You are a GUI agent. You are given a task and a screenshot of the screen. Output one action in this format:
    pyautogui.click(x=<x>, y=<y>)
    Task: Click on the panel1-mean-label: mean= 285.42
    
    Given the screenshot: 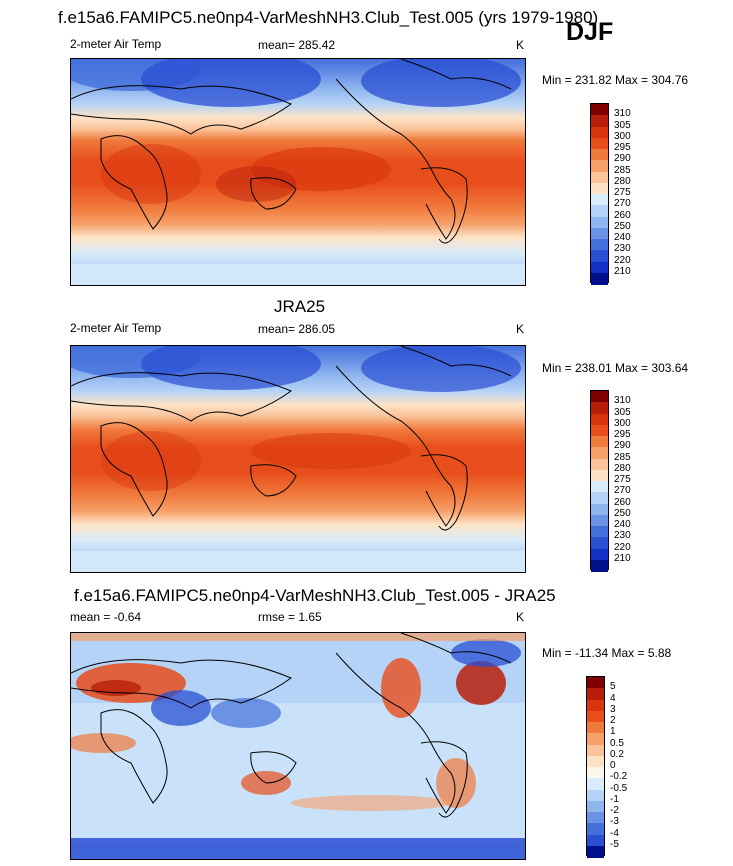 What is the action you would take?
    pyautogui.click(x=297, y=45)
    